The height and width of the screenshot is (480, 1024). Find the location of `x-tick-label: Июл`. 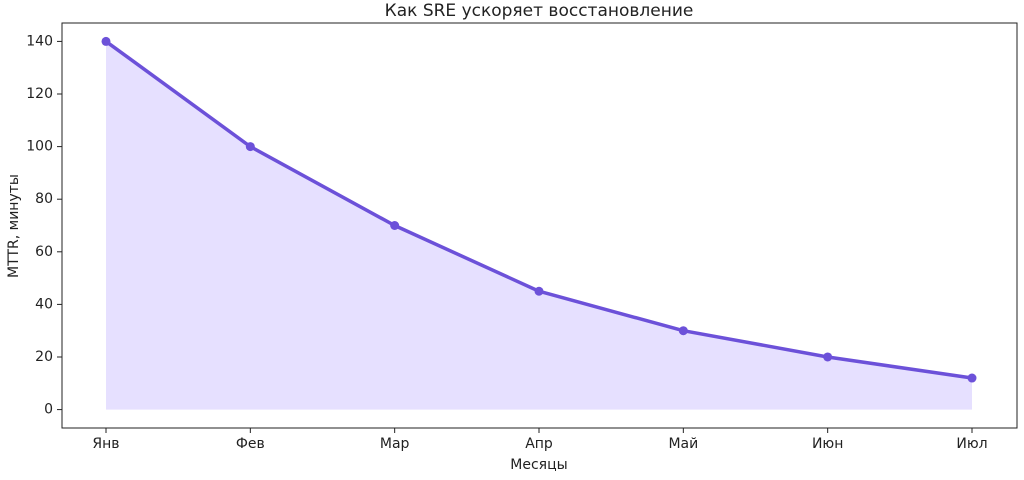

x-tick-label: Июл is located at coordinates (971, 444).